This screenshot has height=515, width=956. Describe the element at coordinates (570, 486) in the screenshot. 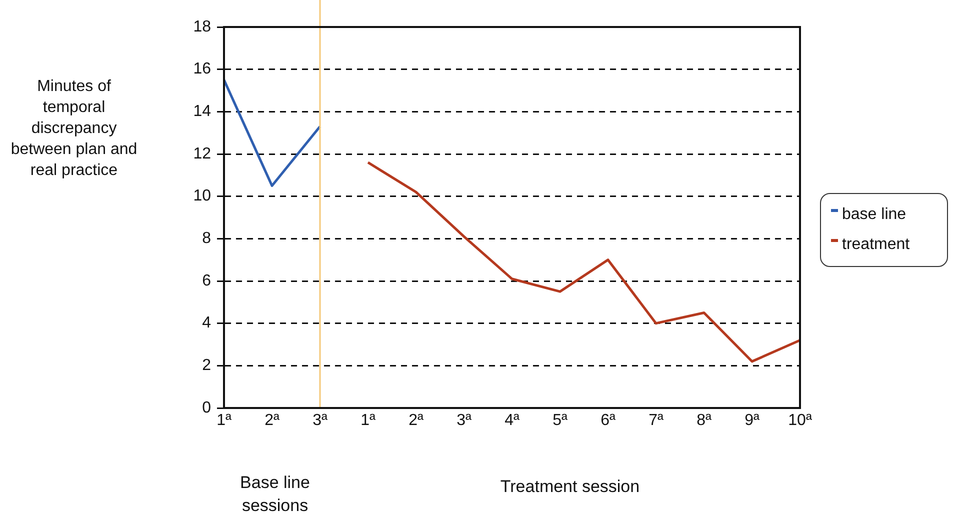

I see `x-axis-title: Treatment session` at that location.